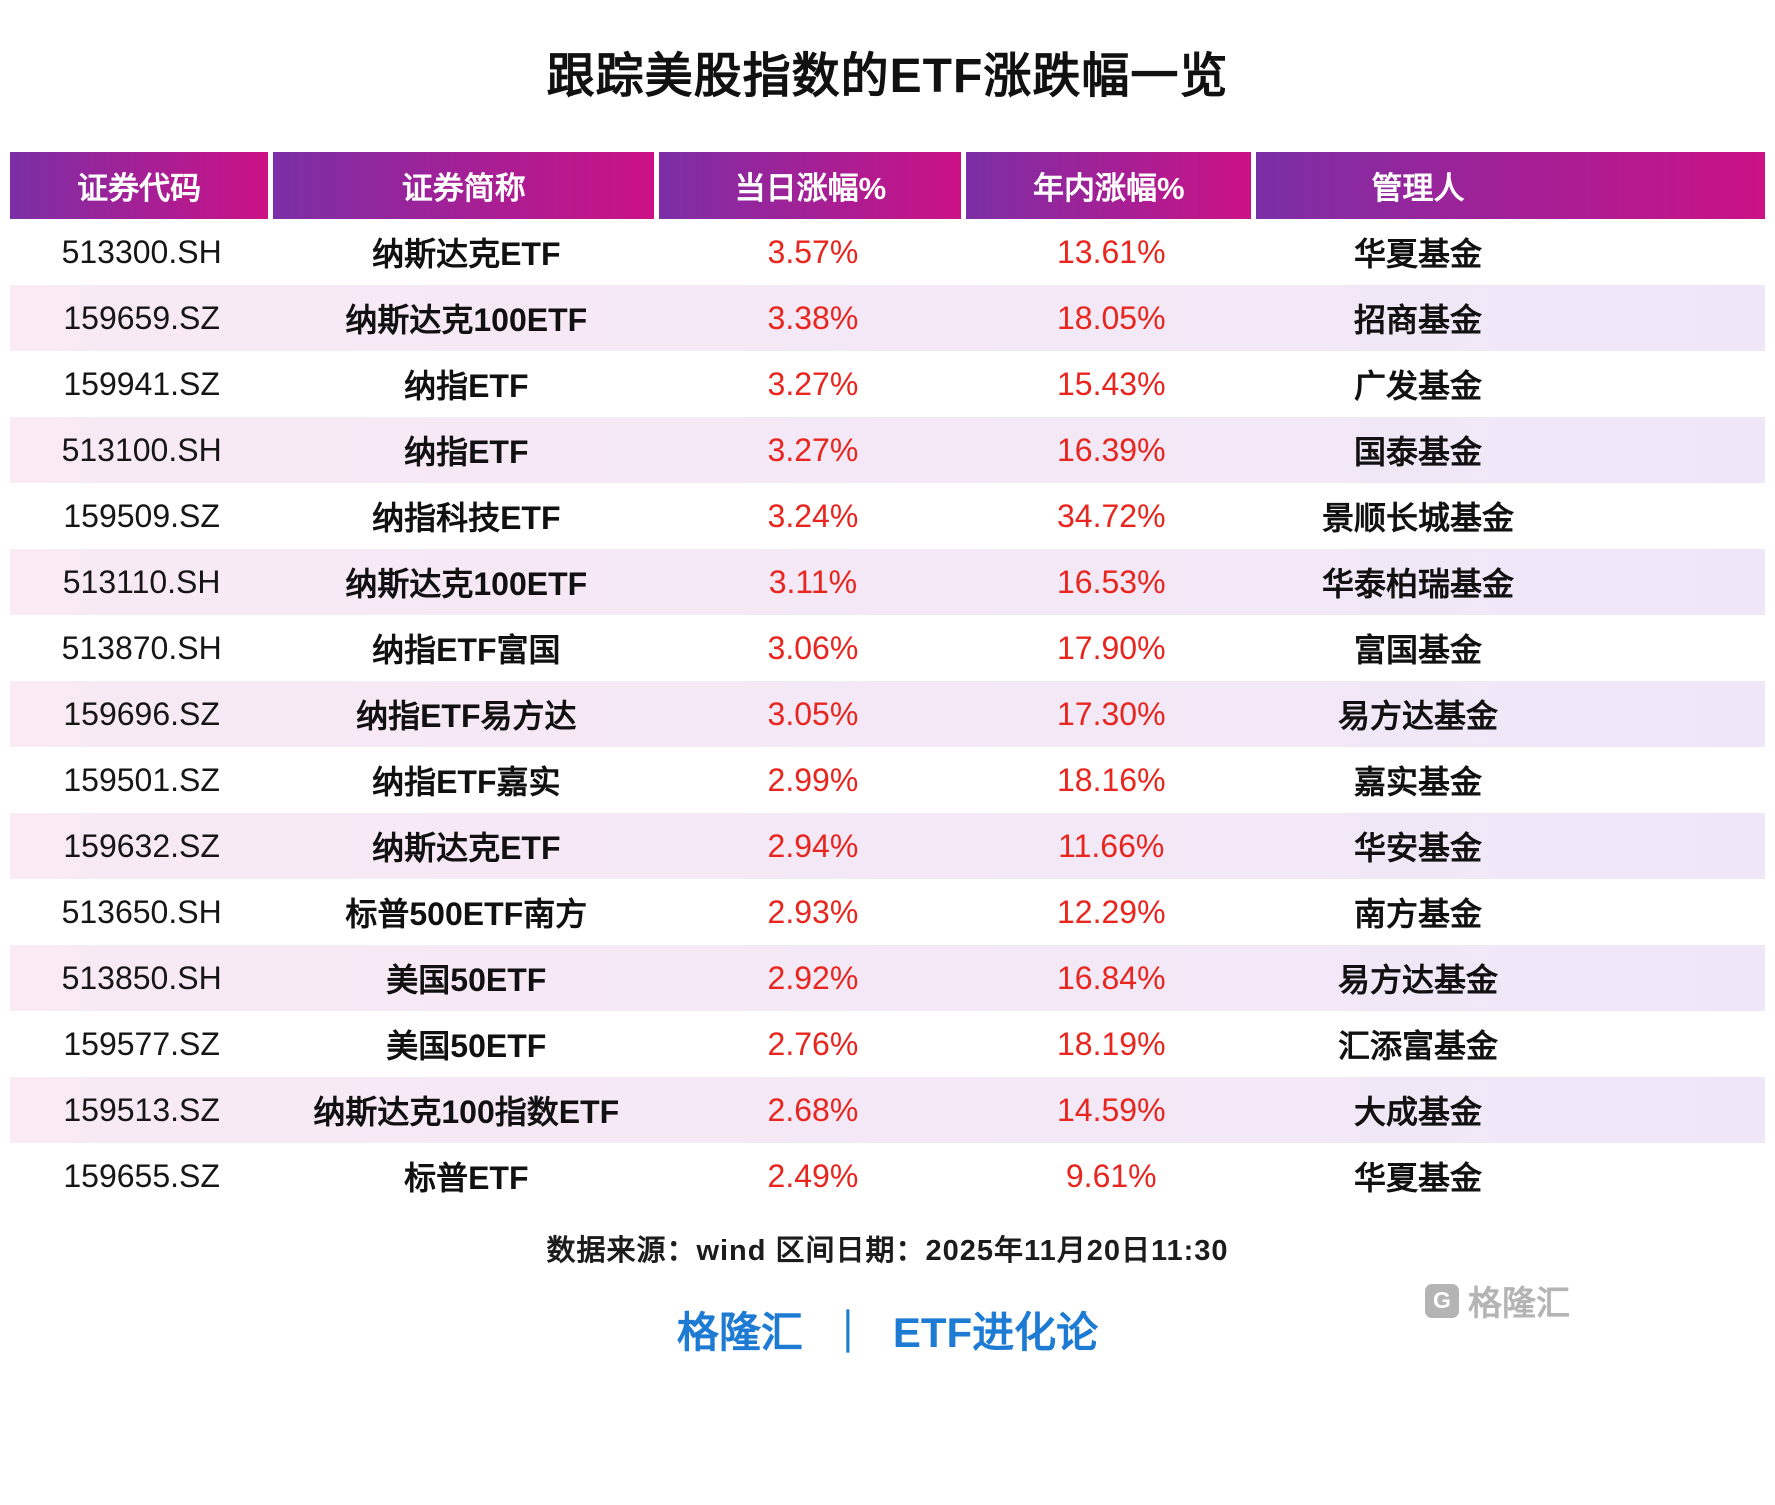 The image size is (1775, 1505). What do you see at coordinates (887, 1044) in the screenshot?
I see `table-row: 159577.SZ 美国50ETF 2.76% 18.19% 汇添富基金` at bounding box center [887, 1044].